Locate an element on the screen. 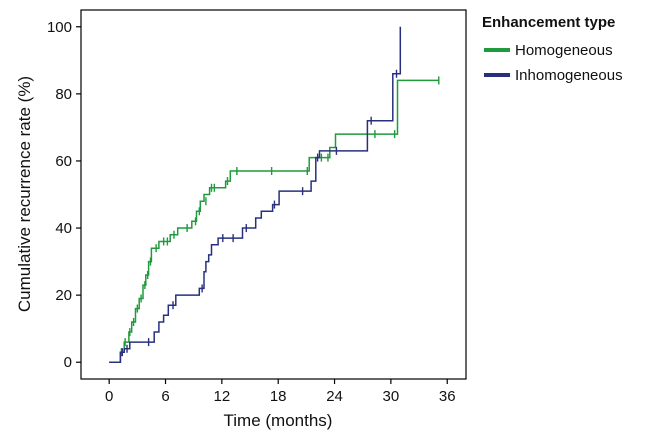  y-tick-label: 20 is located at coordinates (63, 295).